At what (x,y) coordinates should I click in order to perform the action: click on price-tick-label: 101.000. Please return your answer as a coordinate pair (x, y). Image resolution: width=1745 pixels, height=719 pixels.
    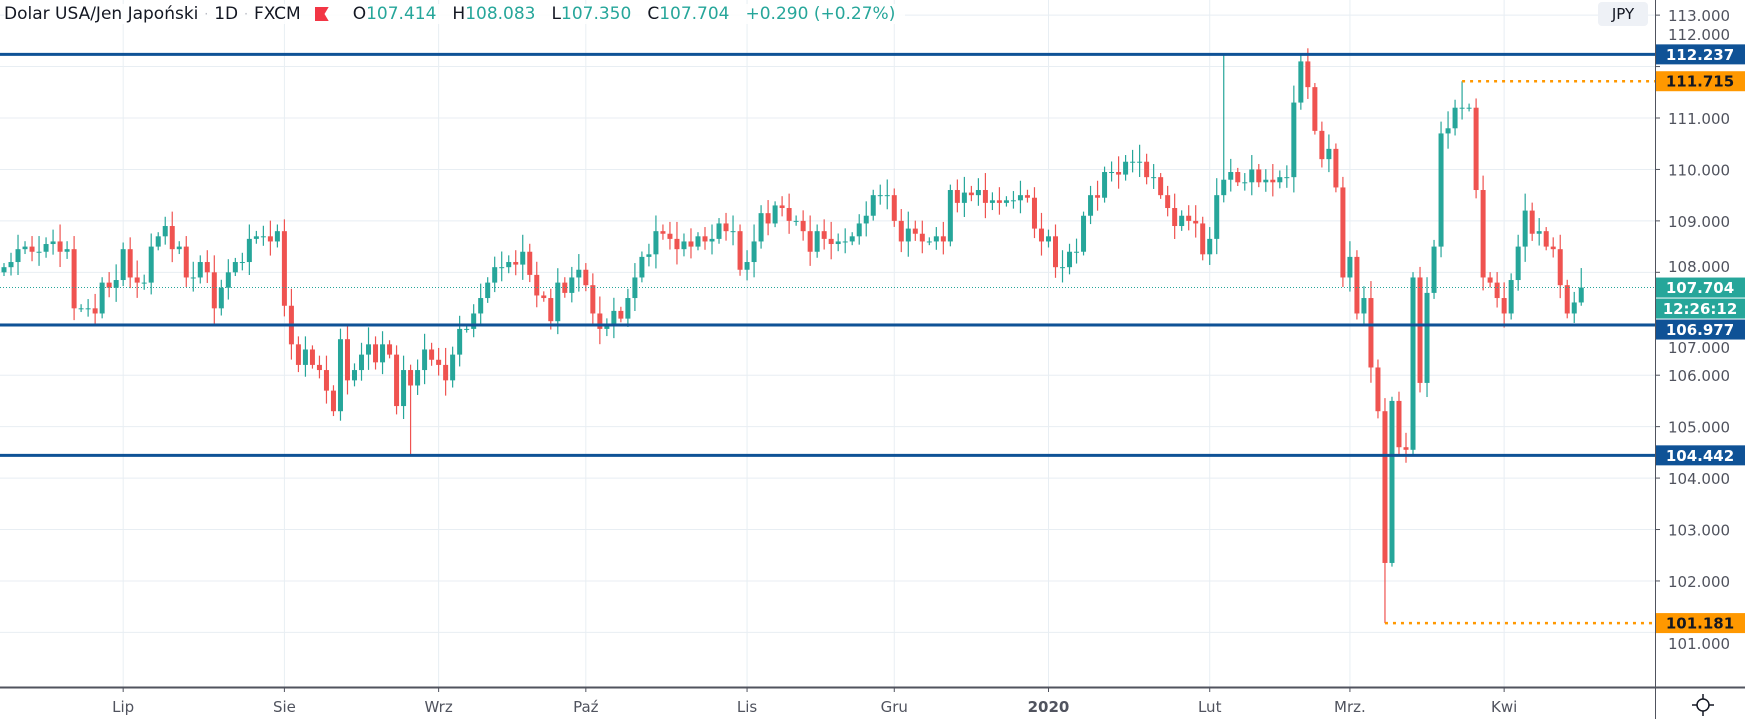
    Looking at the image, I should click on (1699, 644).